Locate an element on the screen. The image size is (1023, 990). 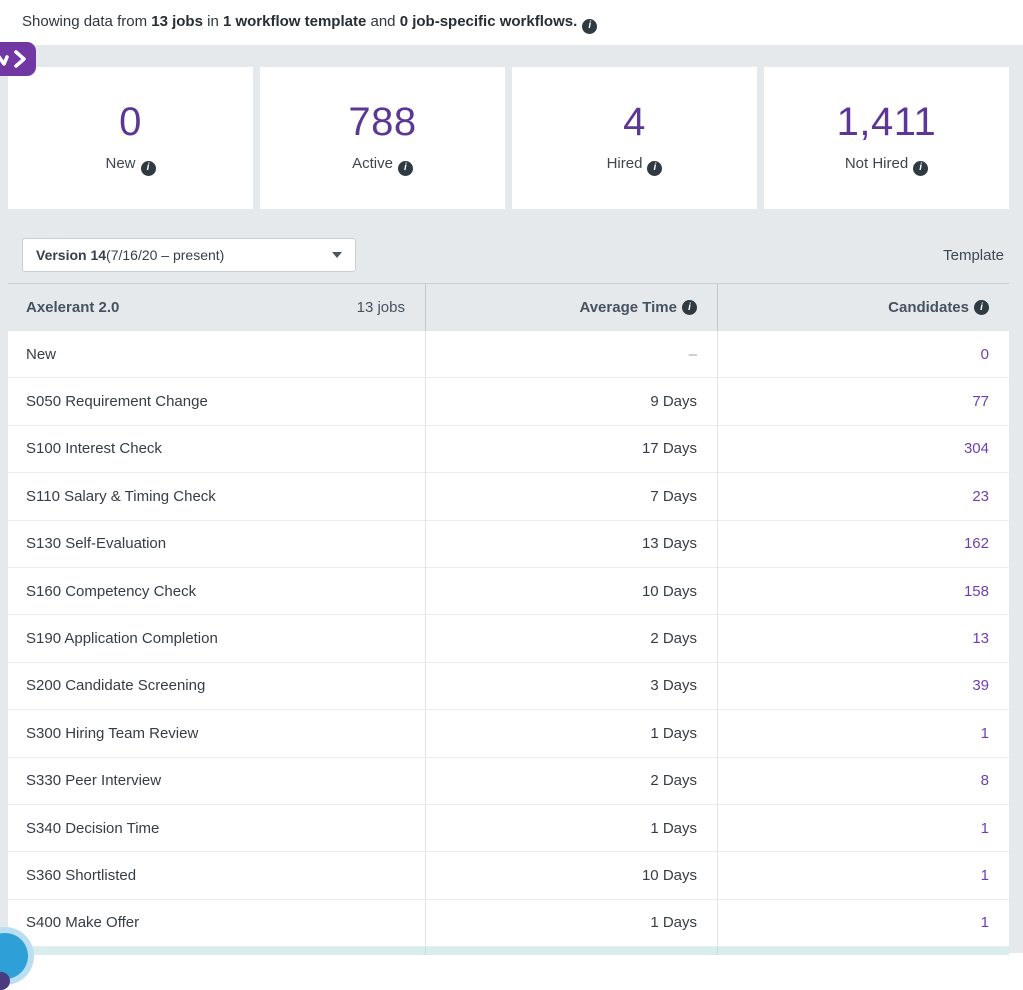
stage-average-time: – is located at coordinates (571, 355).